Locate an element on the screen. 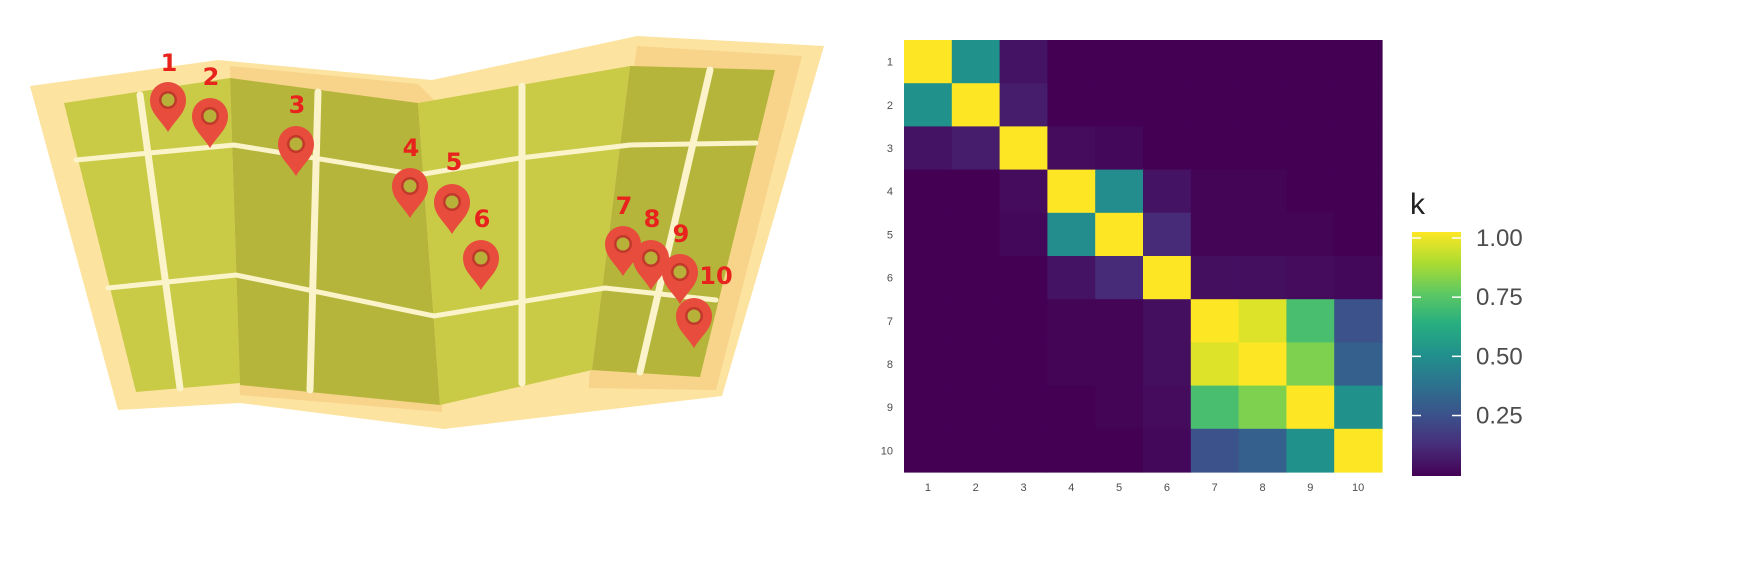 The width and height of the screenshot is (1763, 585). y-tick-label: 9 is located at coordinates (890, 408).